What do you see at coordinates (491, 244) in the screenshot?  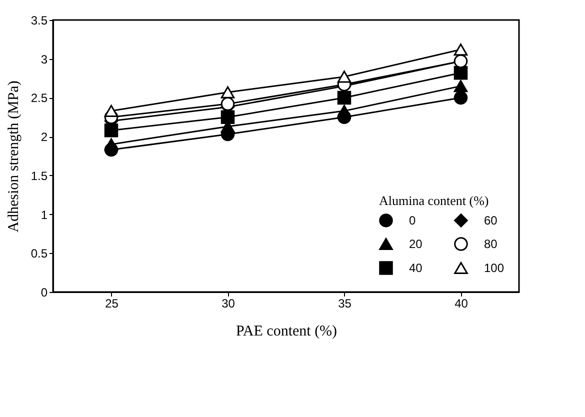 I see `legend-label: 80` at bounding box center [491, 244].